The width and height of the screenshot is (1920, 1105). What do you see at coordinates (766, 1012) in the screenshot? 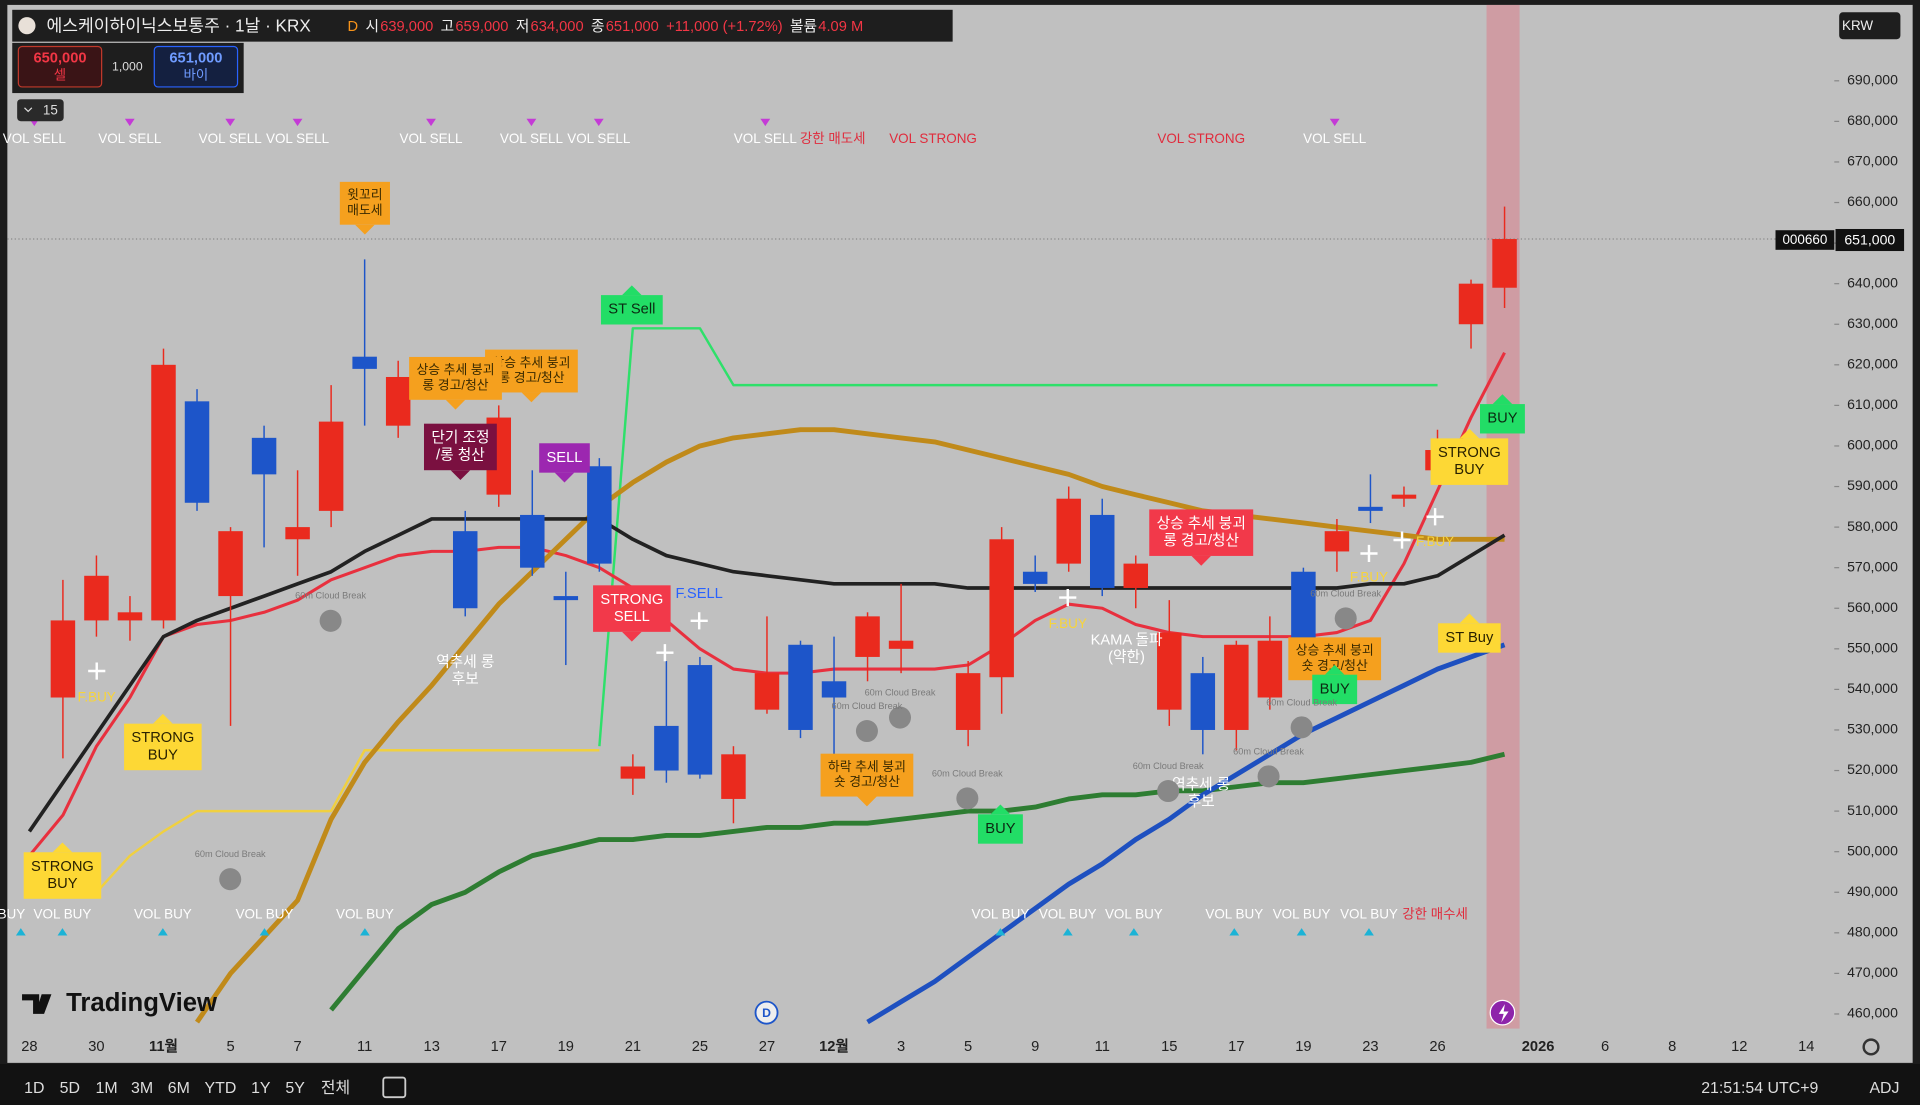
I see `event-marker` at bounding box center [766, 1012].